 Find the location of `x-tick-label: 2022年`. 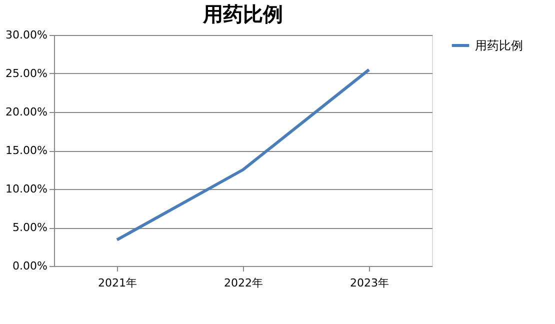

x-tick-label: 2022年 is located at coordinates (243, 283).